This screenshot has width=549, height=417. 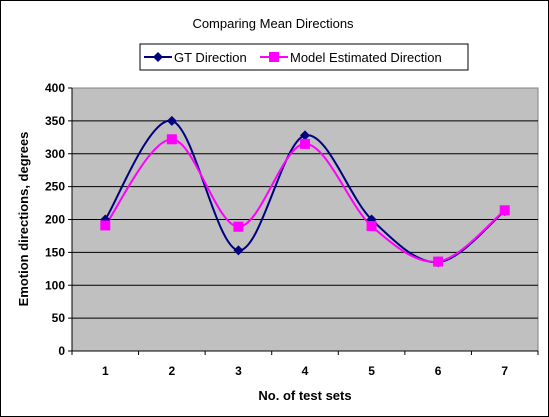 What do you see at coordinates (23, 219) in the screenshot?
I see `y-axis-label: Emotion directions, degrees` at bounding box center [23, 219].